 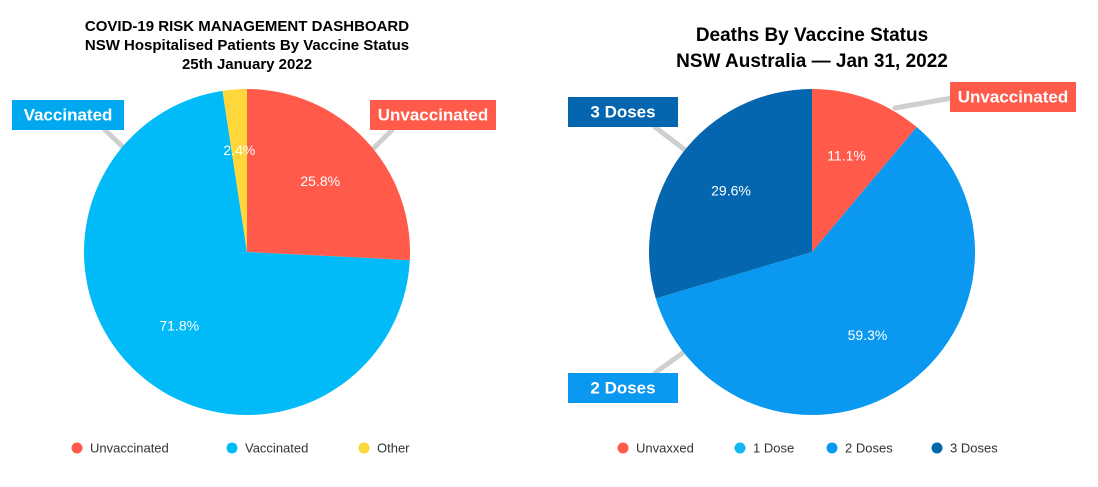 What do you see at coordinates (731, 190) in the screenshot?
I see `slice-value-label-3-doses: 29.6%` at bounding box center [731, 190].